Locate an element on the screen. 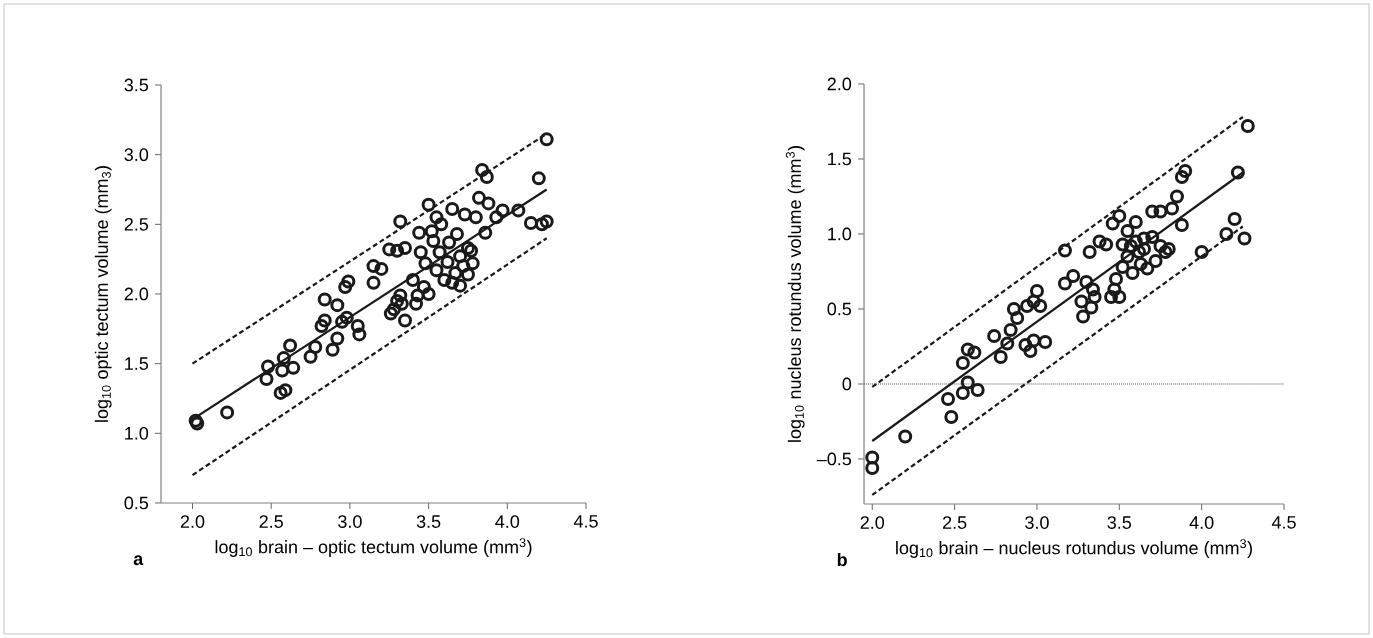 Image resolution: width=1373 pixels, height=638 pixels. y-tick-label: 2.5 is located at coordinates (136, 224).